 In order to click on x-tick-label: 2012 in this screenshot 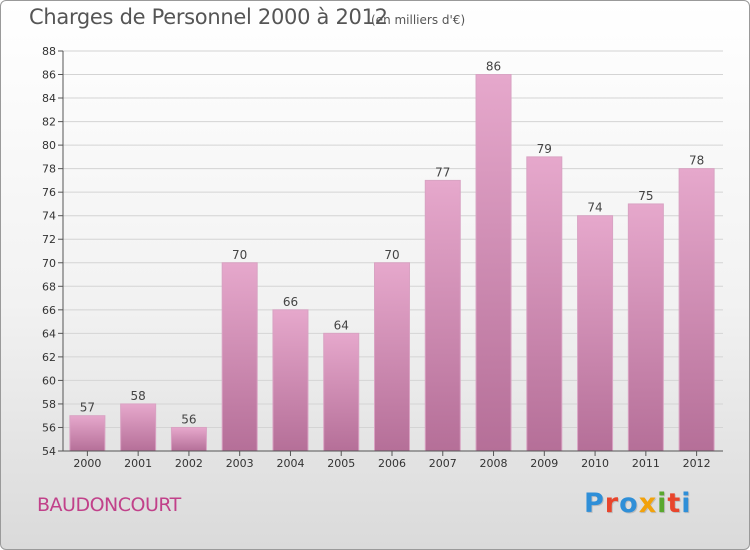, I will do `click(697, 463)`.